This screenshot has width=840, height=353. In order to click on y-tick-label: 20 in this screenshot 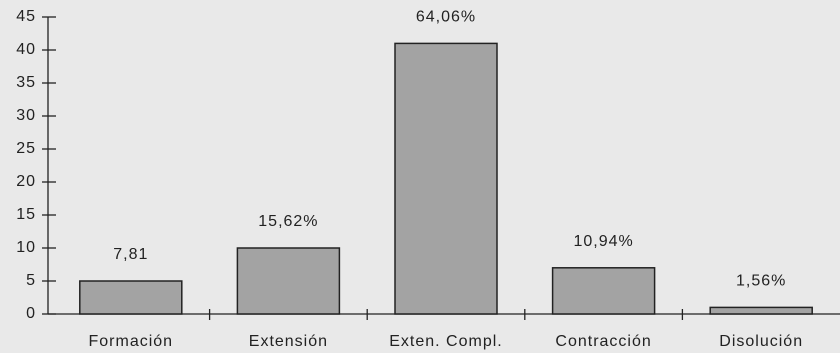, I will do `click(26, 181)`.